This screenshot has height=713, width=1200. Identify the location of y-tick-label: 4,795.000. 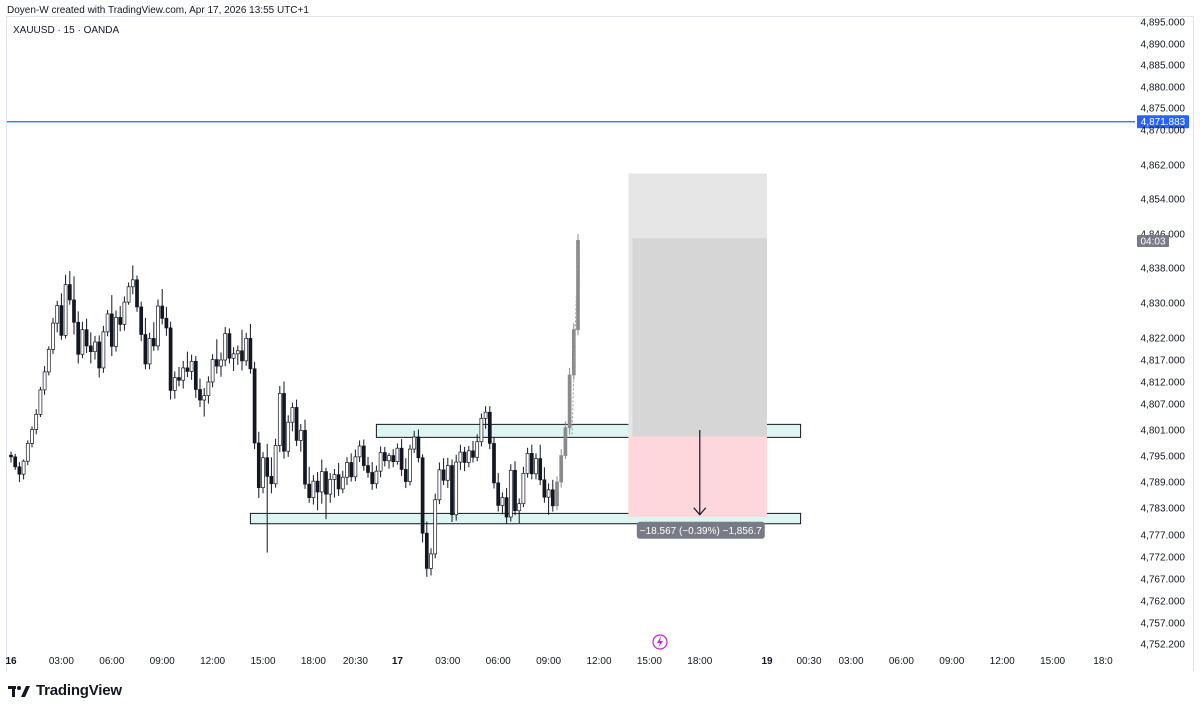
(1163, 457).